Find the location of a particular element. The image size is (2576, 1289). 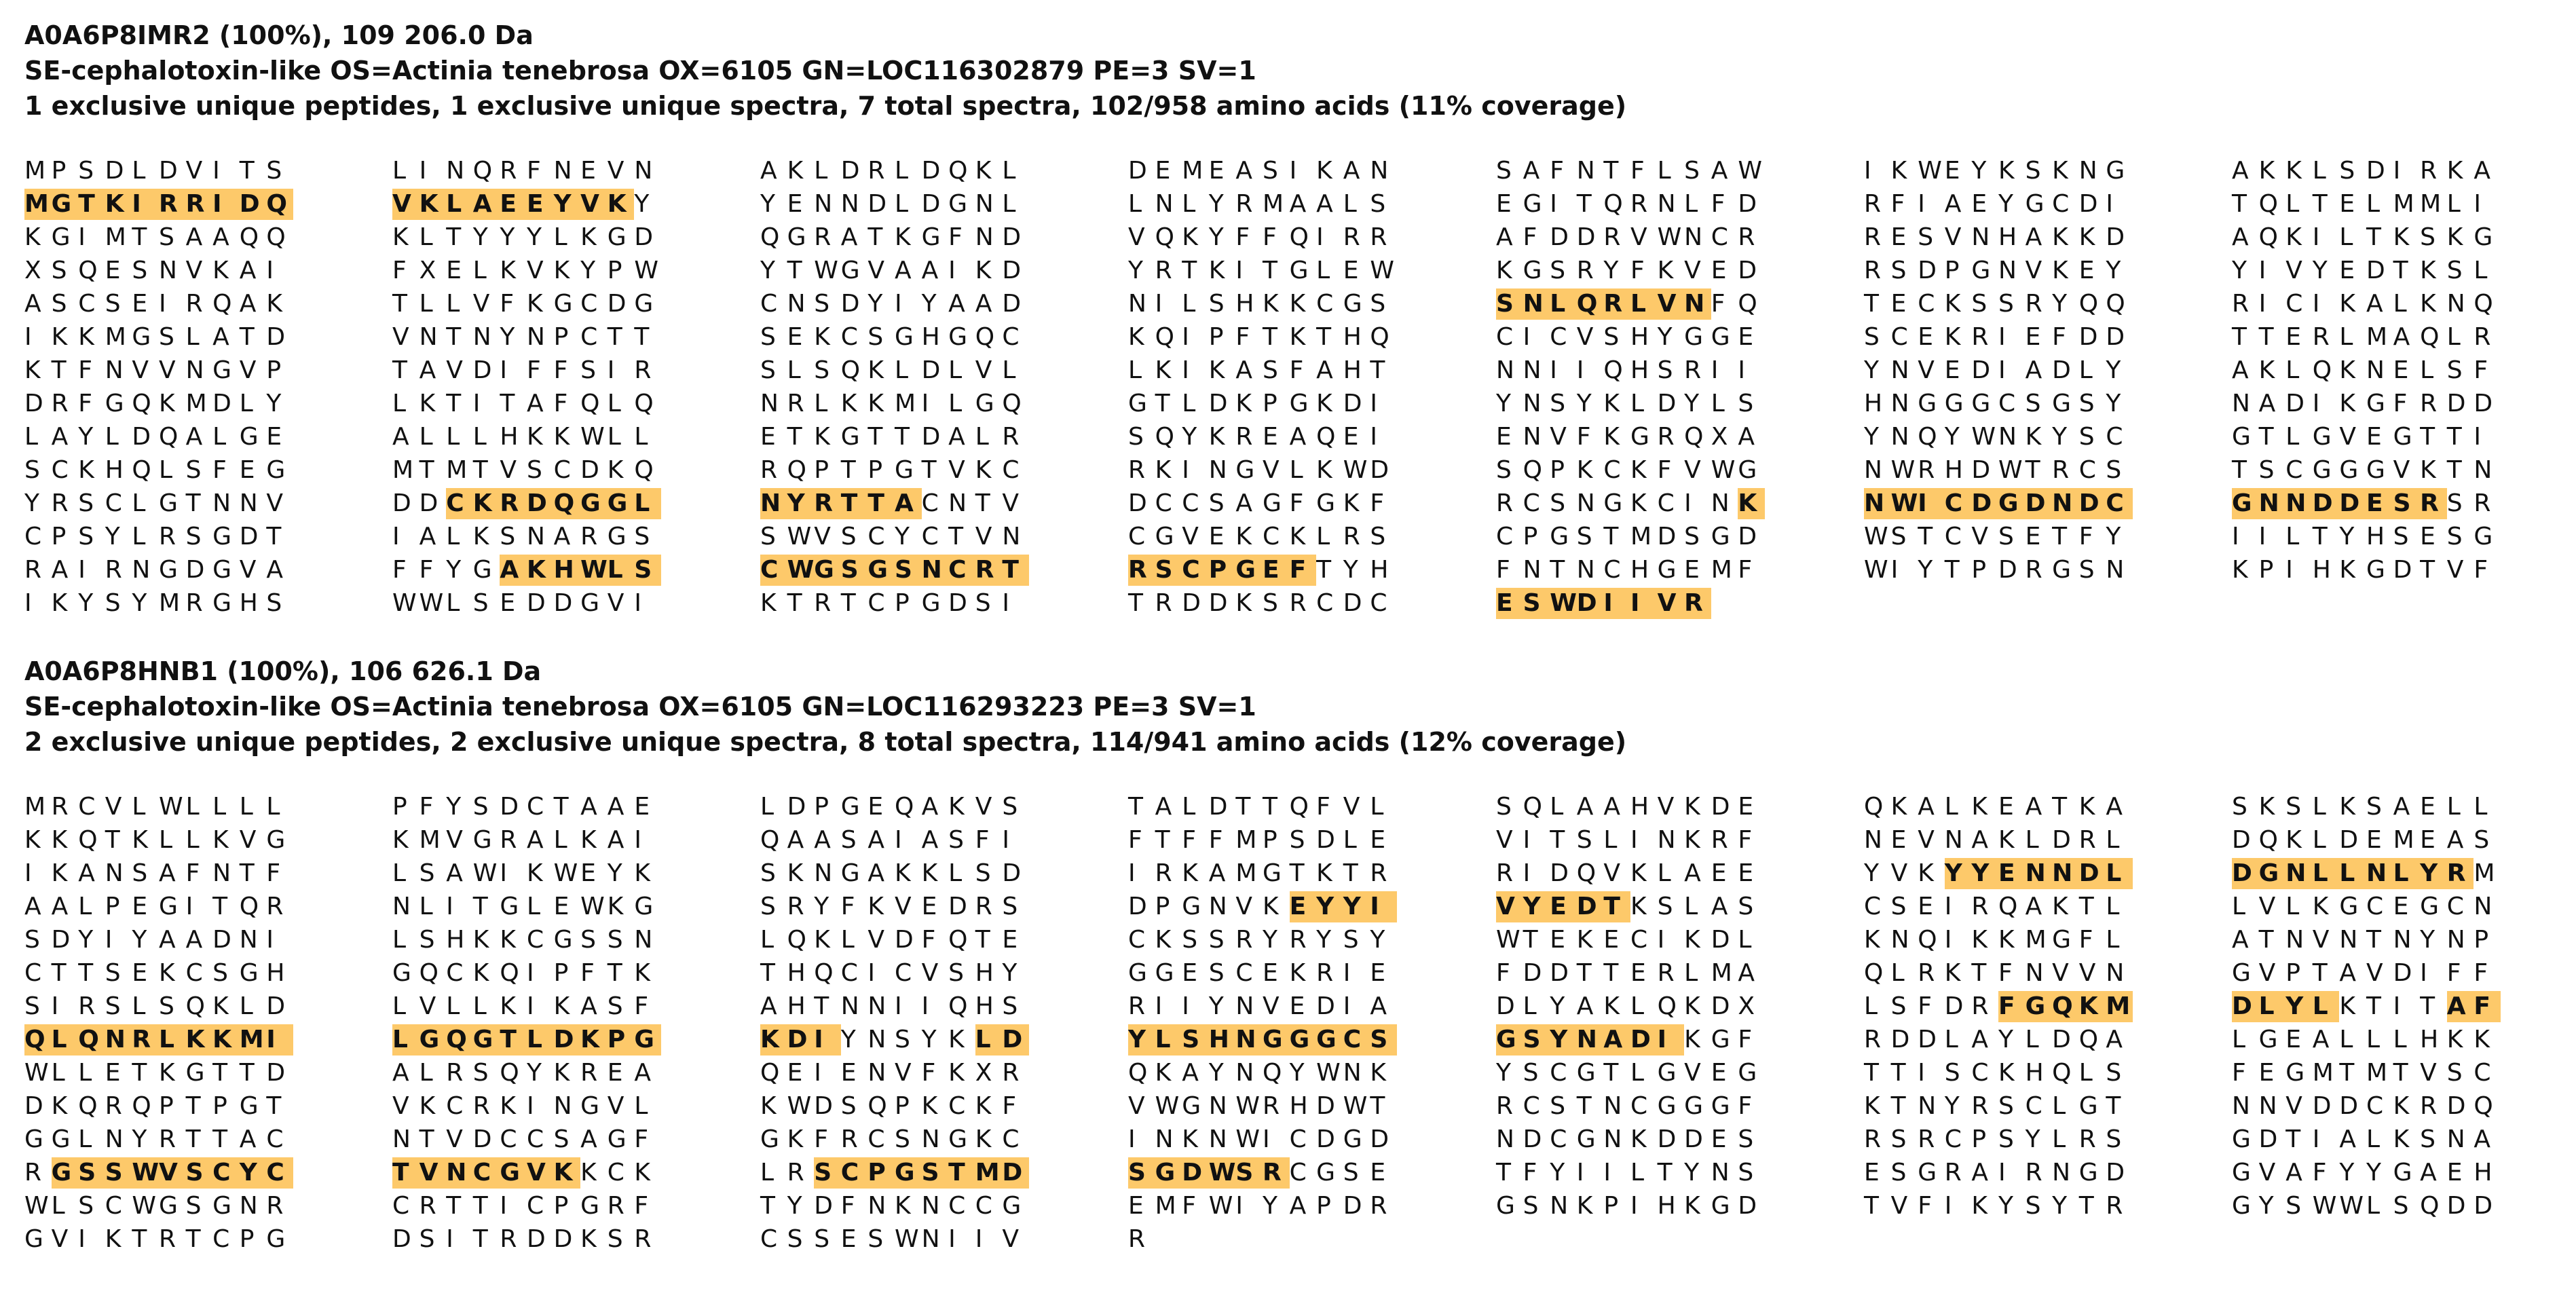

covered-residue: C is located at coordinates (1958, 503).